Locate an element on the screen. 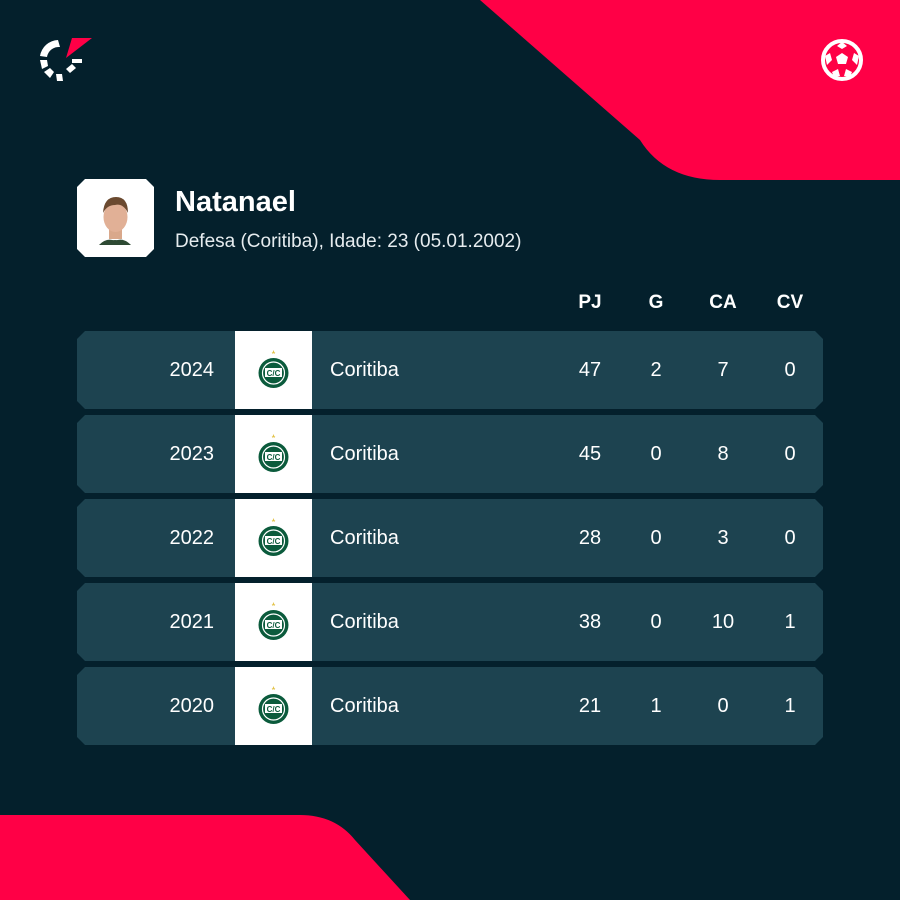  season: 2021 is located at coordinates (192, 622).